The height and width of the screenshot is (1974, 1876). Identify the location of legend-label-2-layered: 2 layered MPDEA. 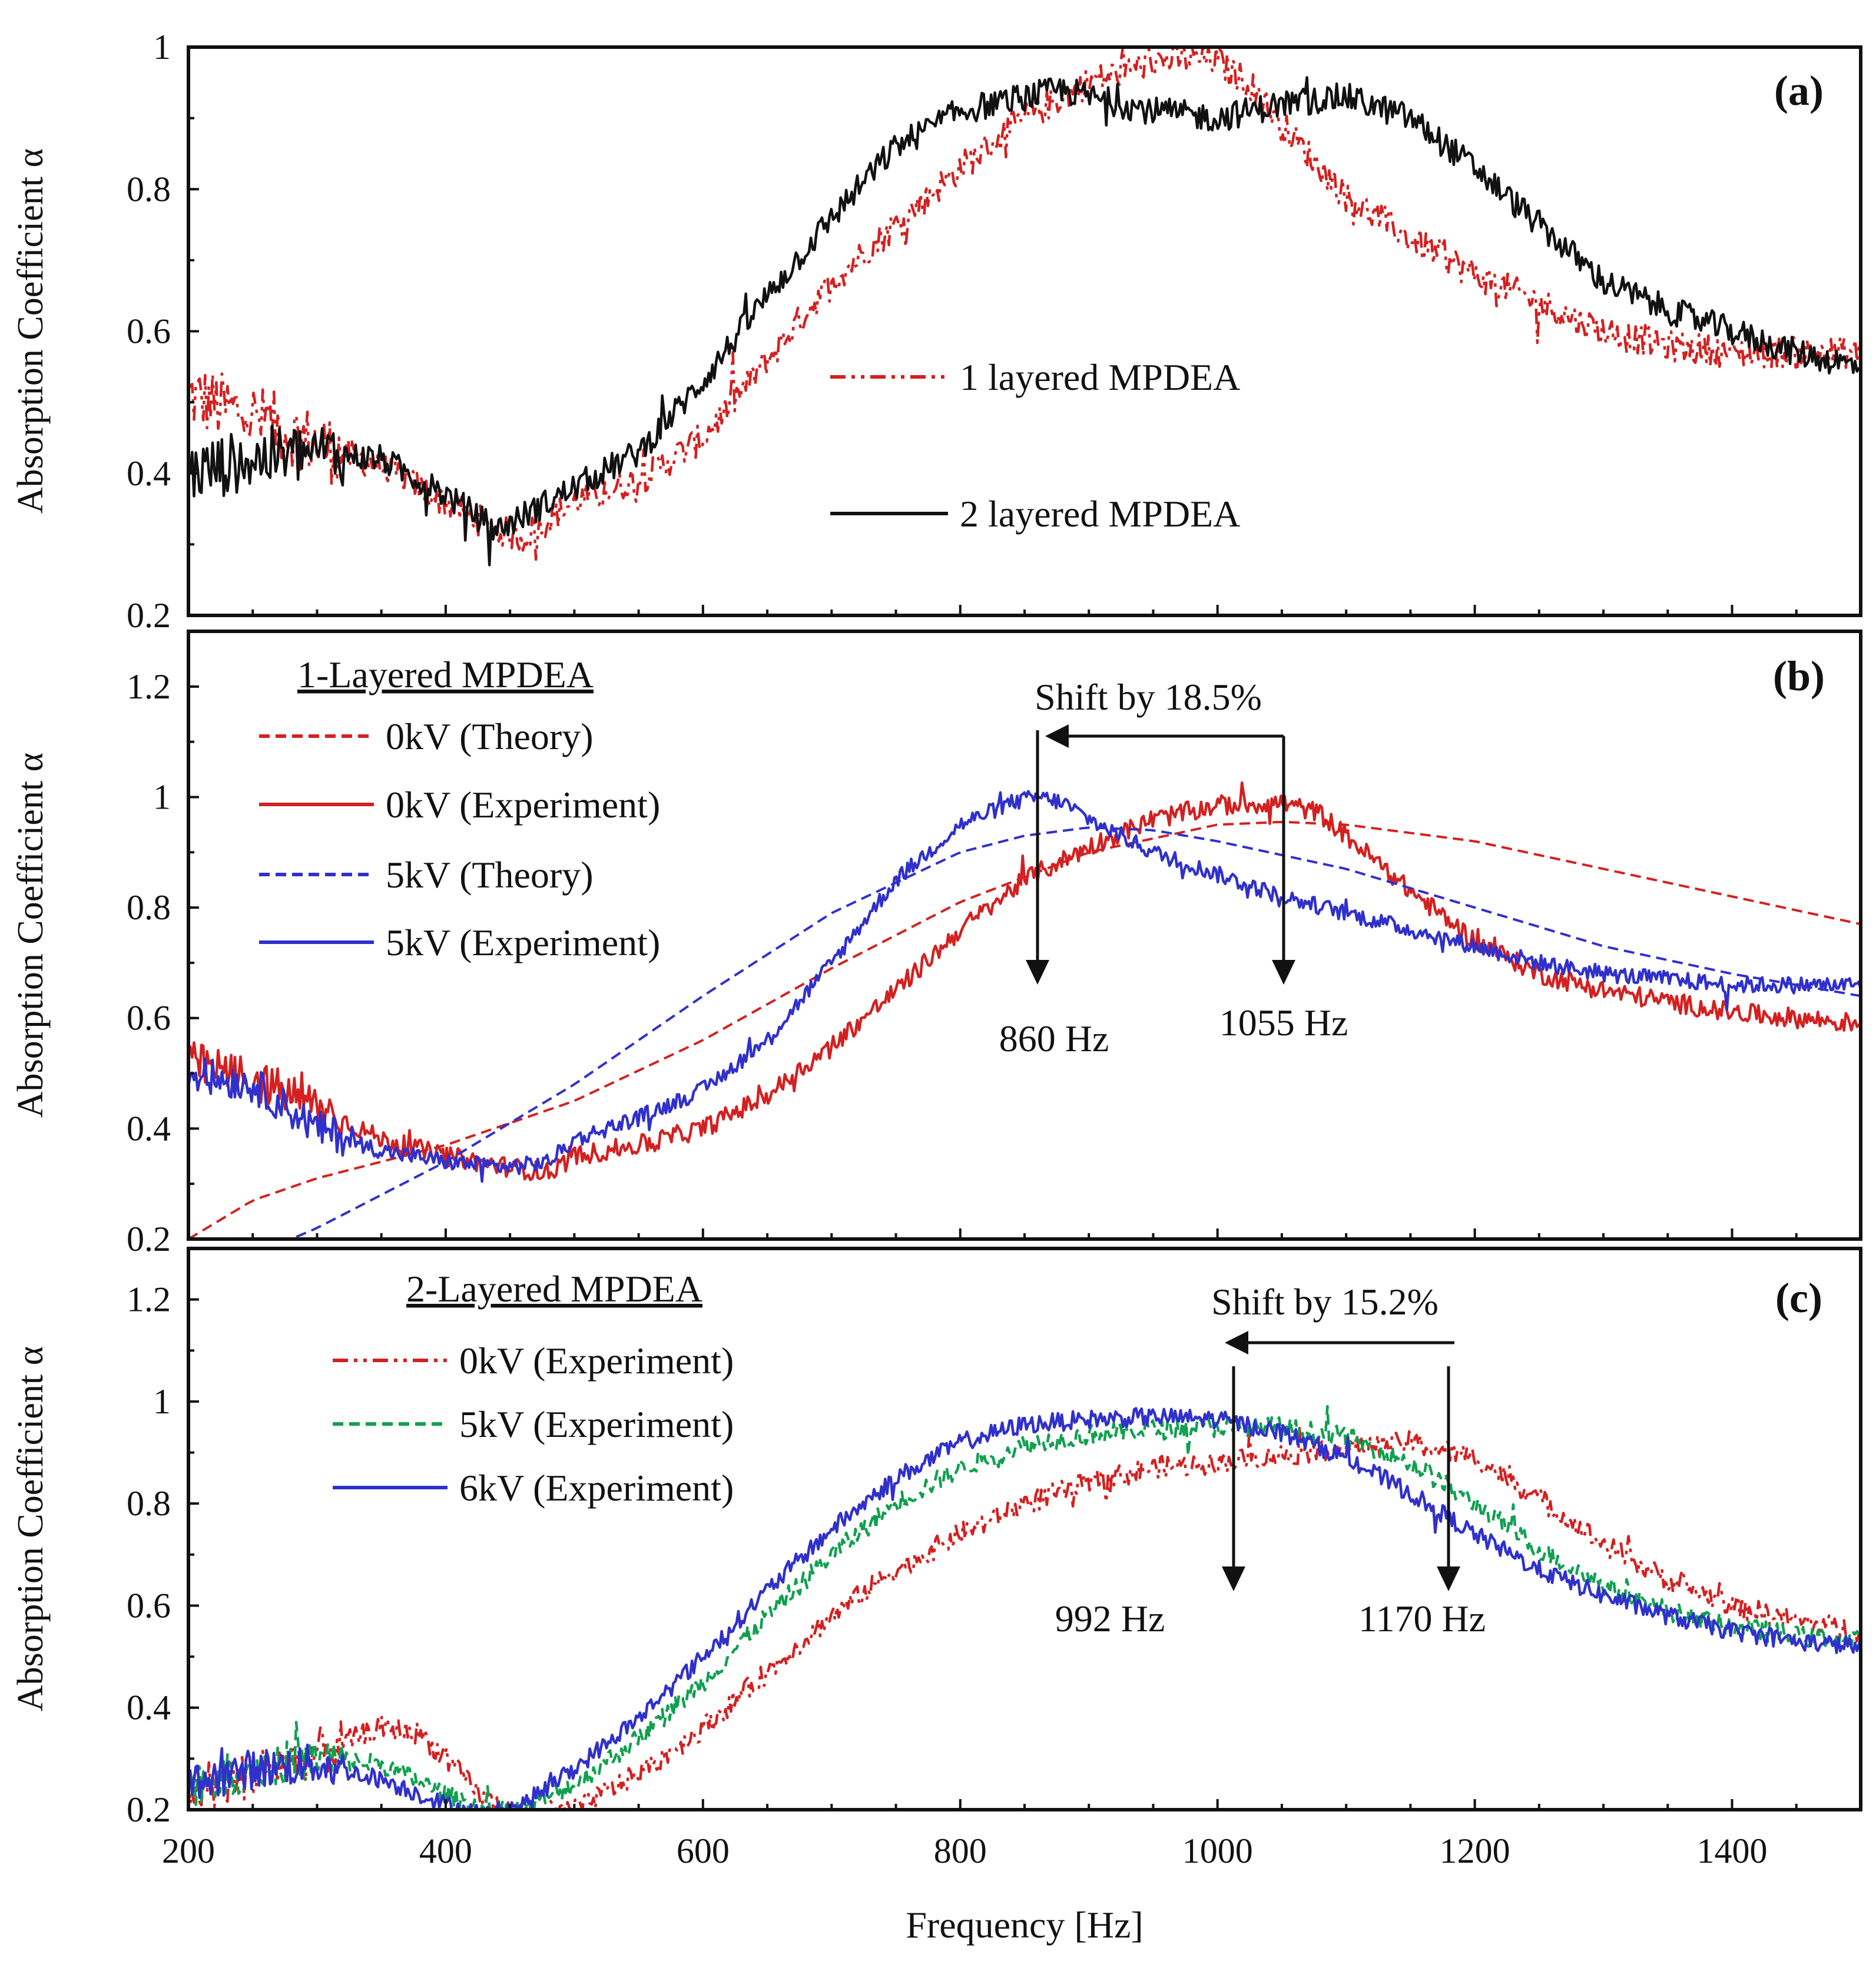
(1100, 514).